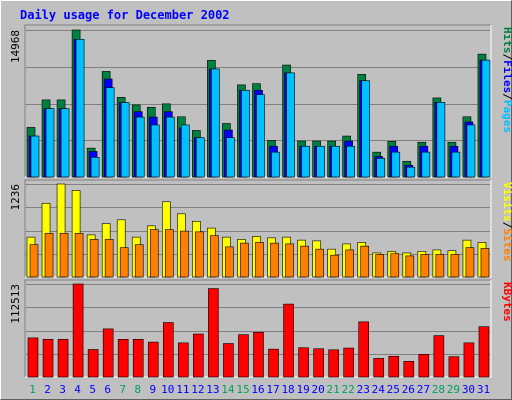  Describe the element at coordinates (483, 389) in the screenshot. I see `day-label-31: 31` at that location.